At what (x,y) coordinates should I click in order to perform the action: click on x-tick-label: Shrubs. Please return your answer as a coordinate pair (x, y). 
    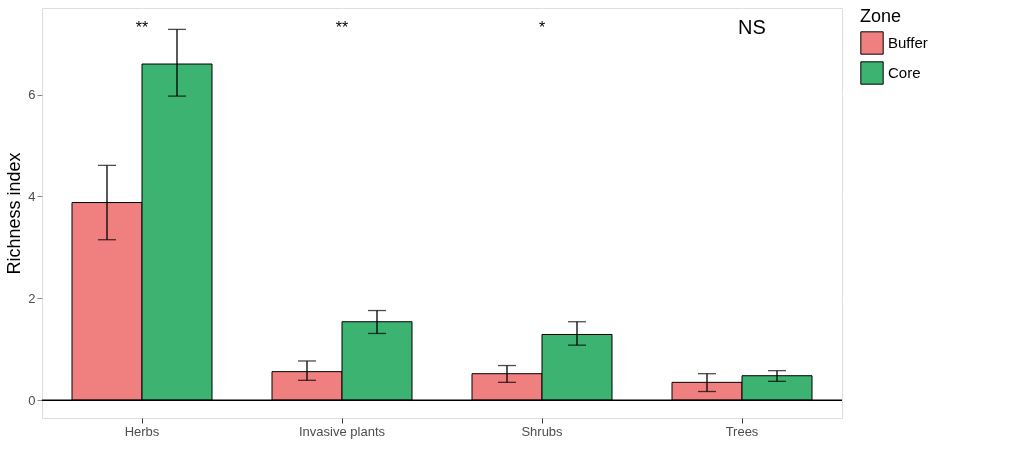
    Looking at the image, I should click on (542, 431).